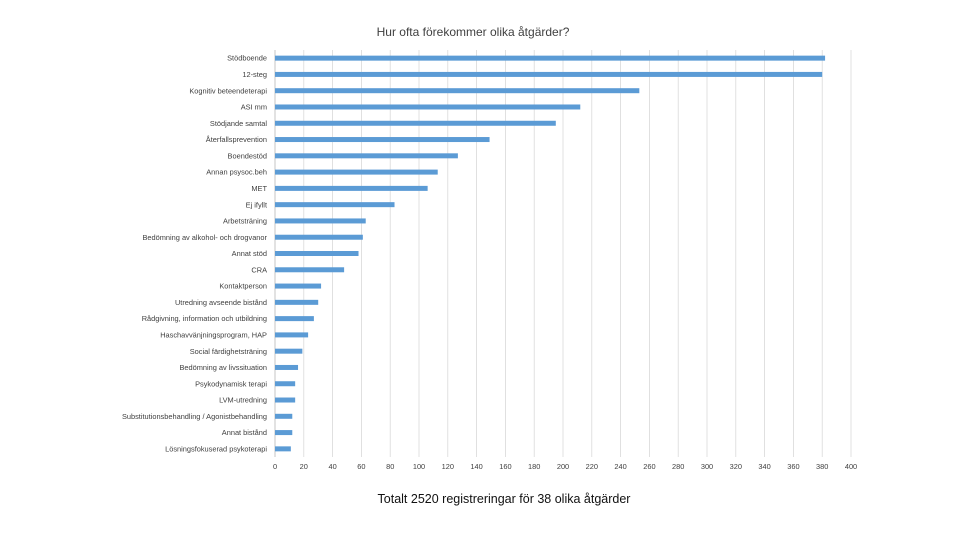 This screenshot has height=540, width=960. Describe the element at coordinates (228, 351) in the screenshot. I see `category-label: Social färdighetsträning` at that location.